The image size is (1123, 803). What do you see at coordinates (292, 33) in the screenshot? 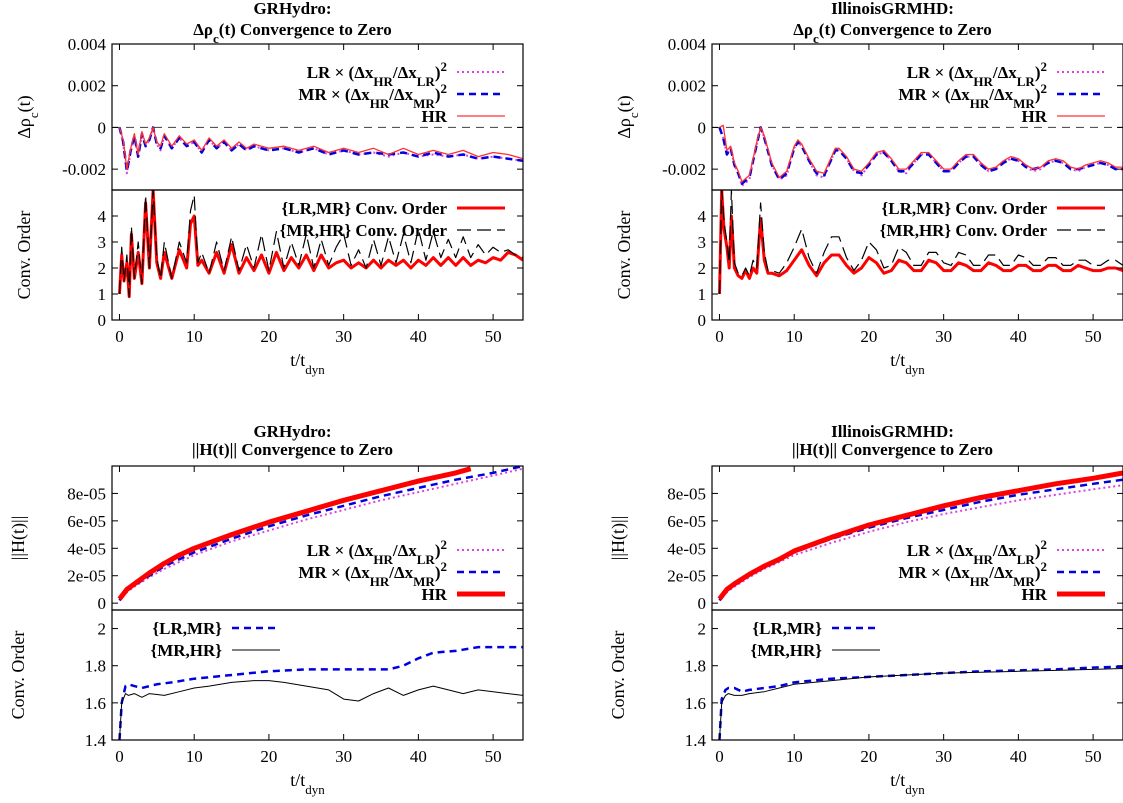
I see `chart-title-line2: Δρc(t) Convergence to Zero` at bounding box center [292, 33].